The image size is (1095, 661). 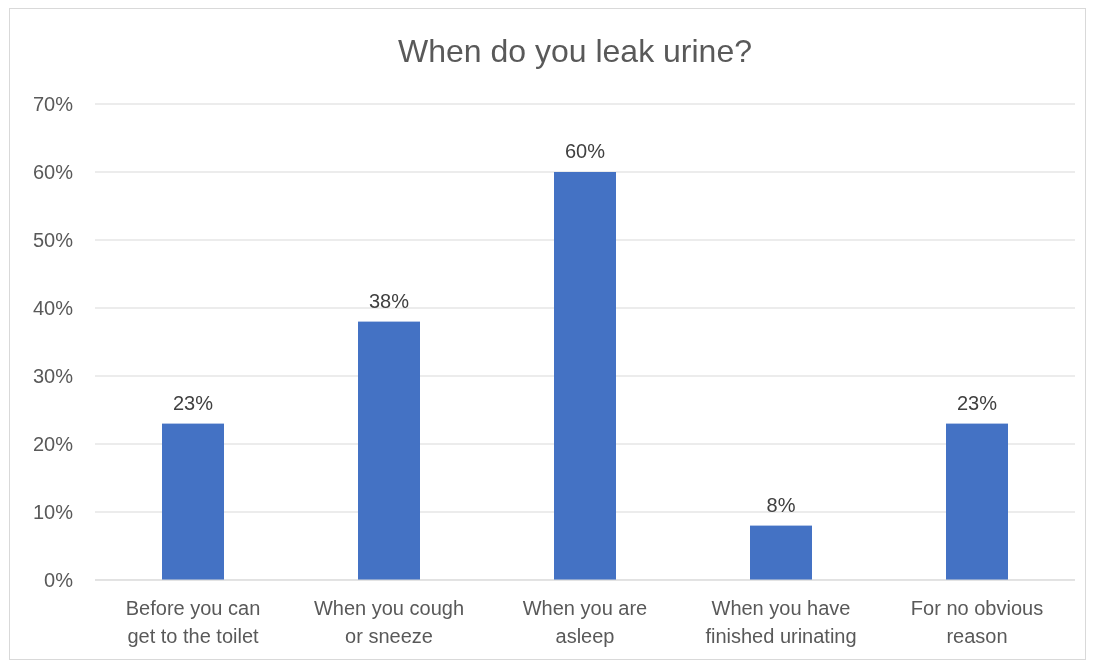 I want to click on y-tick-label: 40%, so click(x=53, y=308).